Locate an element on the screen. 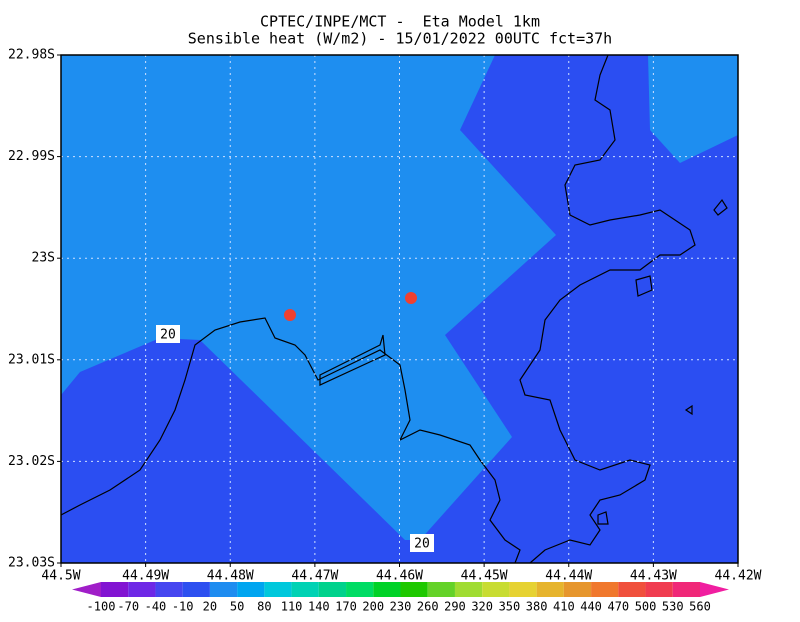 The image size is (800, 622). y-tick-label: 23.01S is located at coordinates (31, 359).